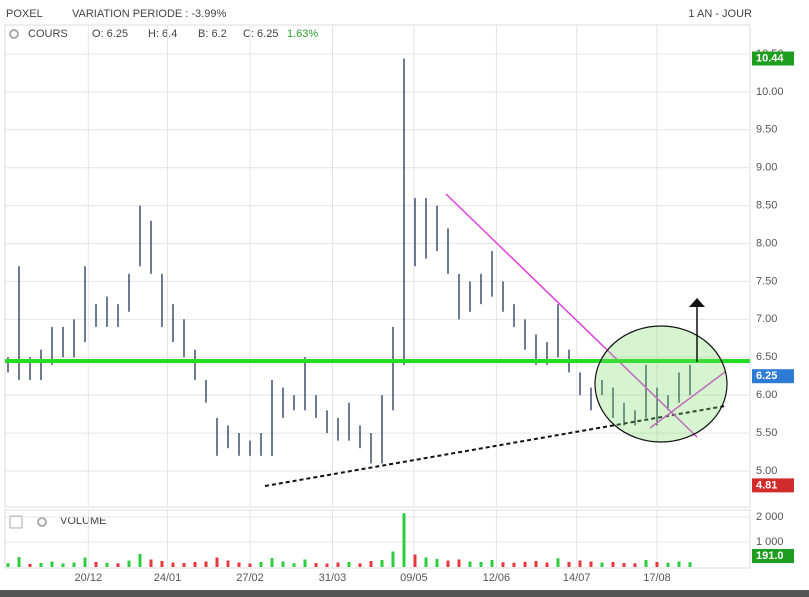 Image resolution: width=809 pixels, height=597 pixels. I want to click on volume-tag-label: 191.0, so click(770, 556).